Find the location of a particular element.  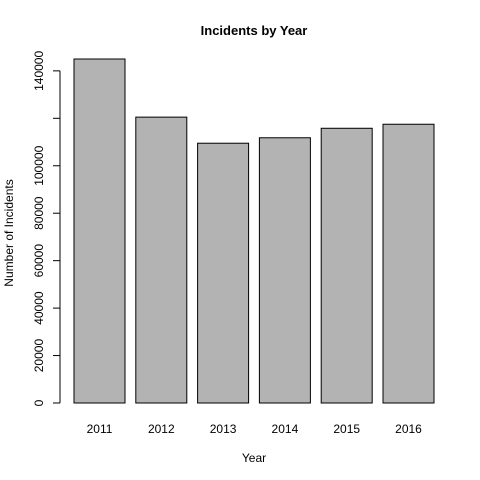

x-tick-label: 2011 is located at coordinates (100, 429).